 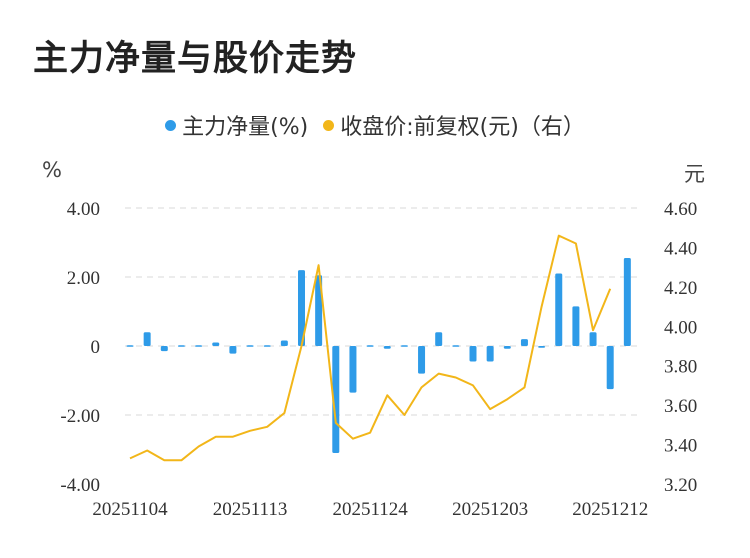 I want to click on left-tick-label: -2.00, so click(x=80, y=416).